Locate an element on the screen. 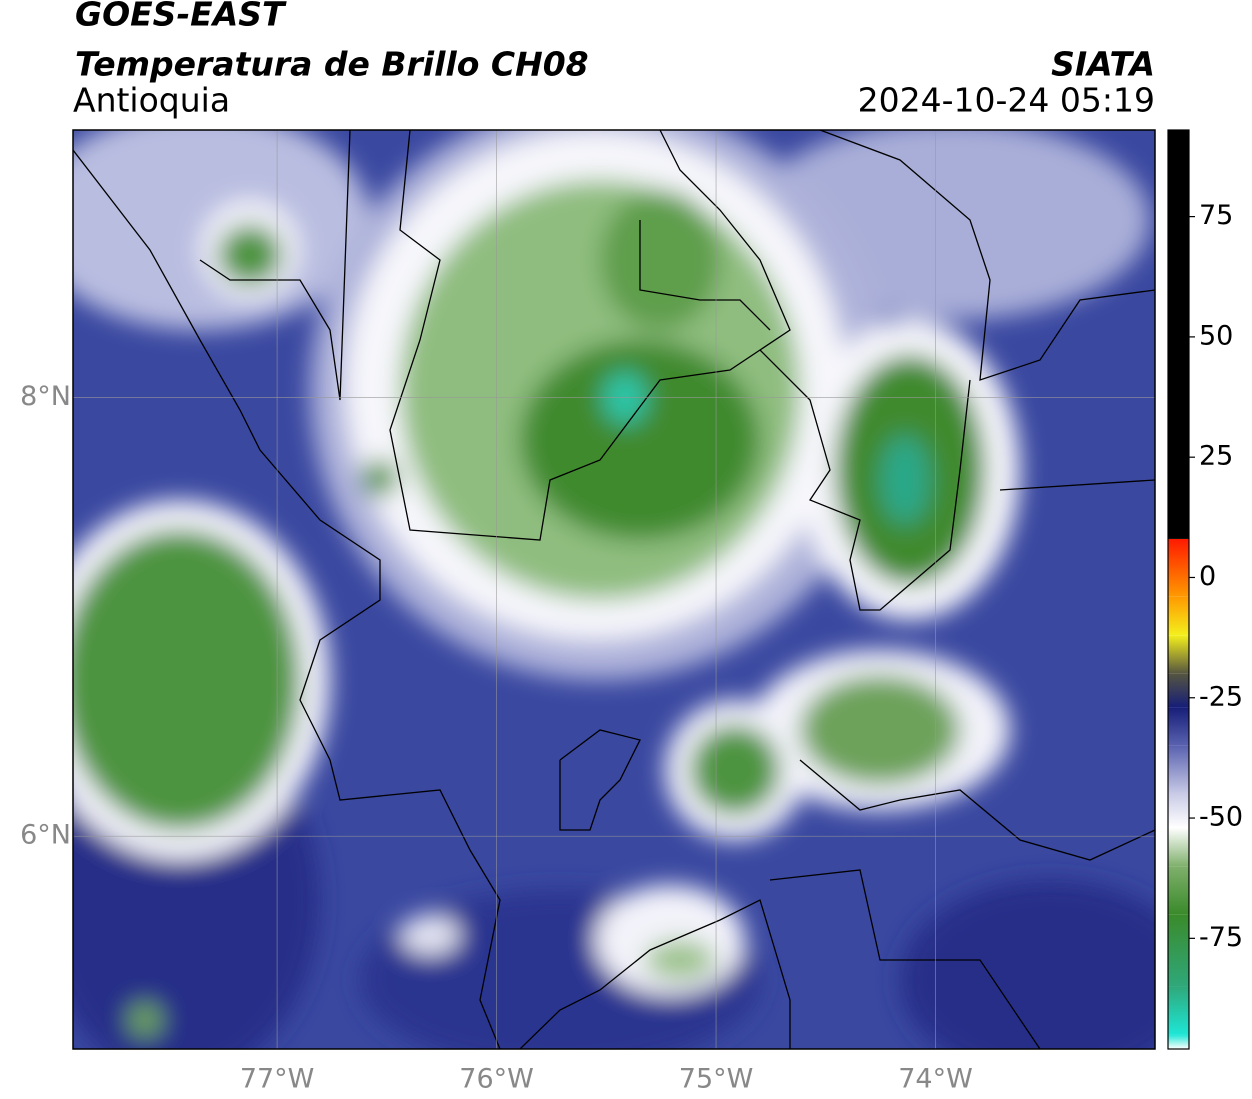  x-tick-label: 74°W is located at coordinates (935, 1079).